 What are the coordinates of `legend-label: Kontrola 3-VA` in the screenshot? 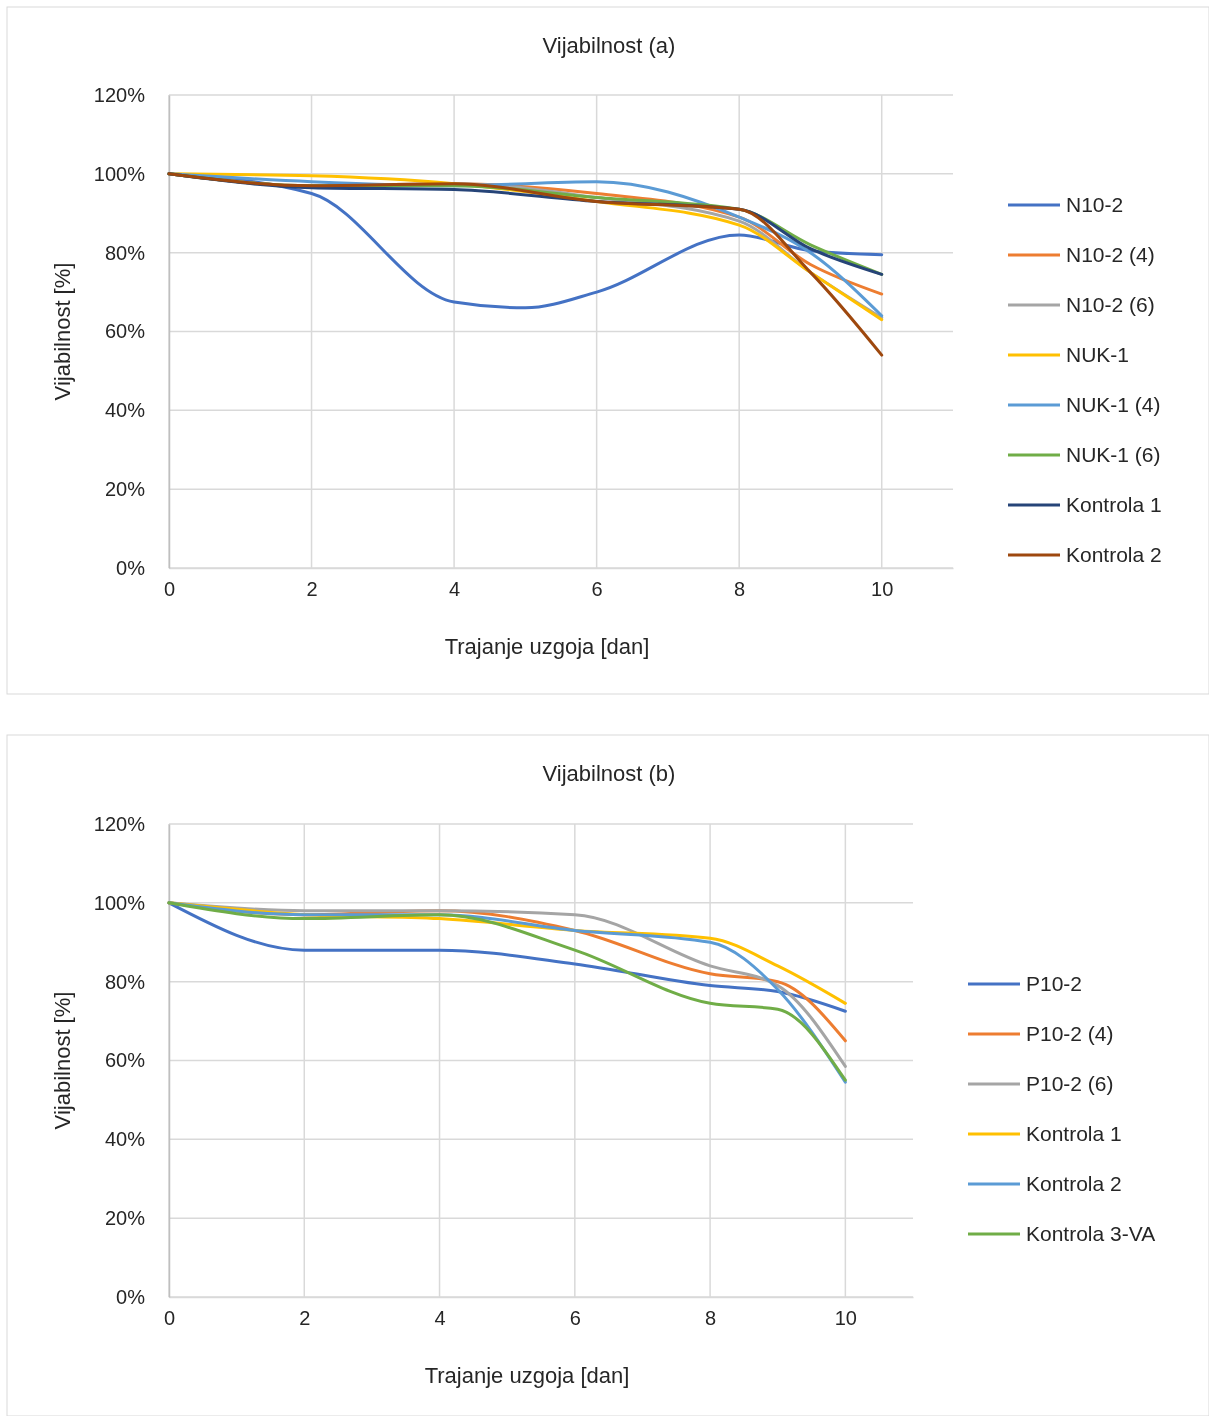 It's located at (1091, 1233).